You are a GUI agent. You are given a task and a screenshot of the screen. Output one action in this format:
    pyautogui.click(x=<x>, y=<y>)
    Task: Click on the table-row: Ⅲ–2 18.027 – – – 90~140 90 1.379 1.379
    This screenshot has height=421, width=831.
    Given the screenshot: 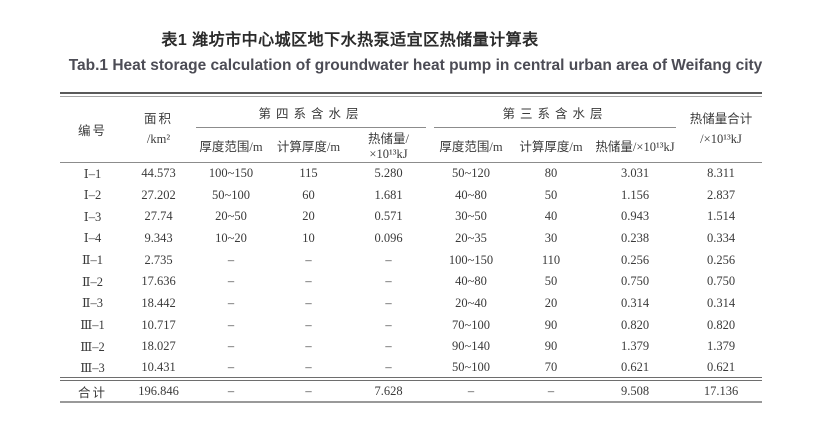 What is the action you would take?
    pyautogui.click(x=411, y=347)
    